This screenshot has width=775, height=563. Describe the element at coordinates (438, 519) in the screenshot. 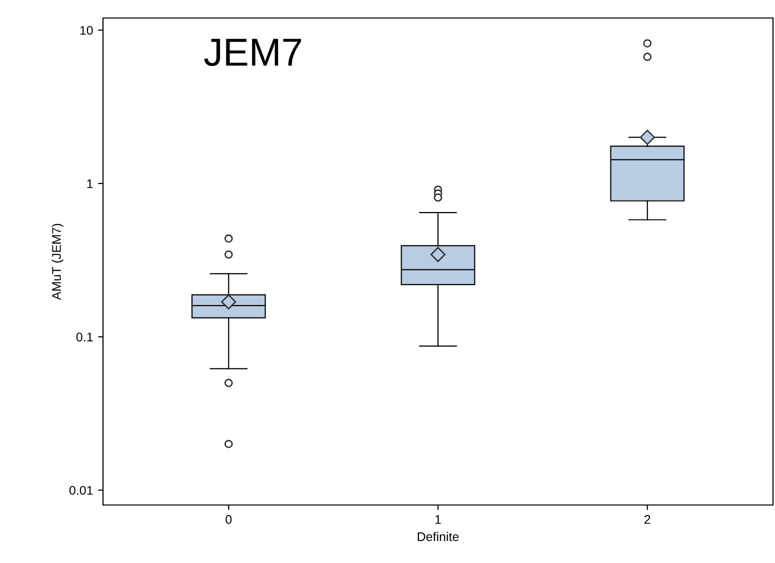

I see `x-tick-label: 1` at that location.